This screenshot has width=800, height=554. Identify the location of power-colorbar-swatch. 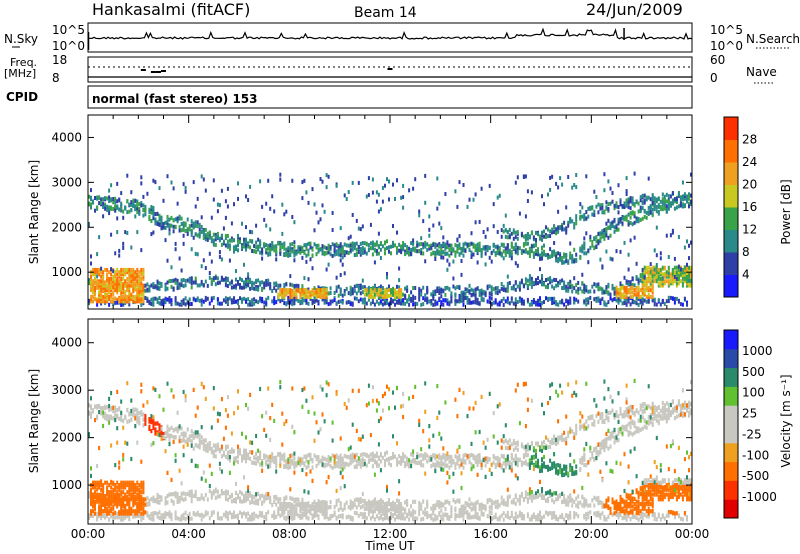
(731, 286).